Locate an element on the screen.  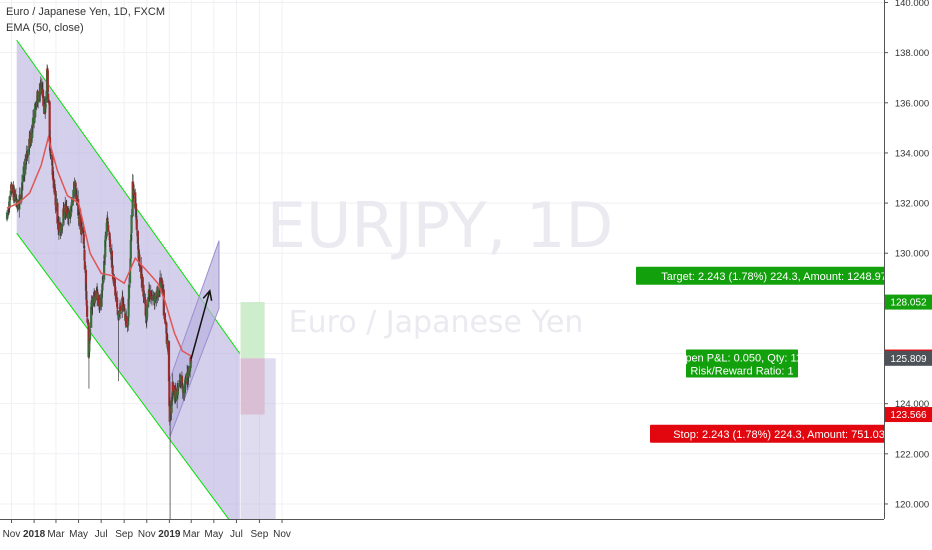
trend-arrowhead is located at coordinates (207, 295).